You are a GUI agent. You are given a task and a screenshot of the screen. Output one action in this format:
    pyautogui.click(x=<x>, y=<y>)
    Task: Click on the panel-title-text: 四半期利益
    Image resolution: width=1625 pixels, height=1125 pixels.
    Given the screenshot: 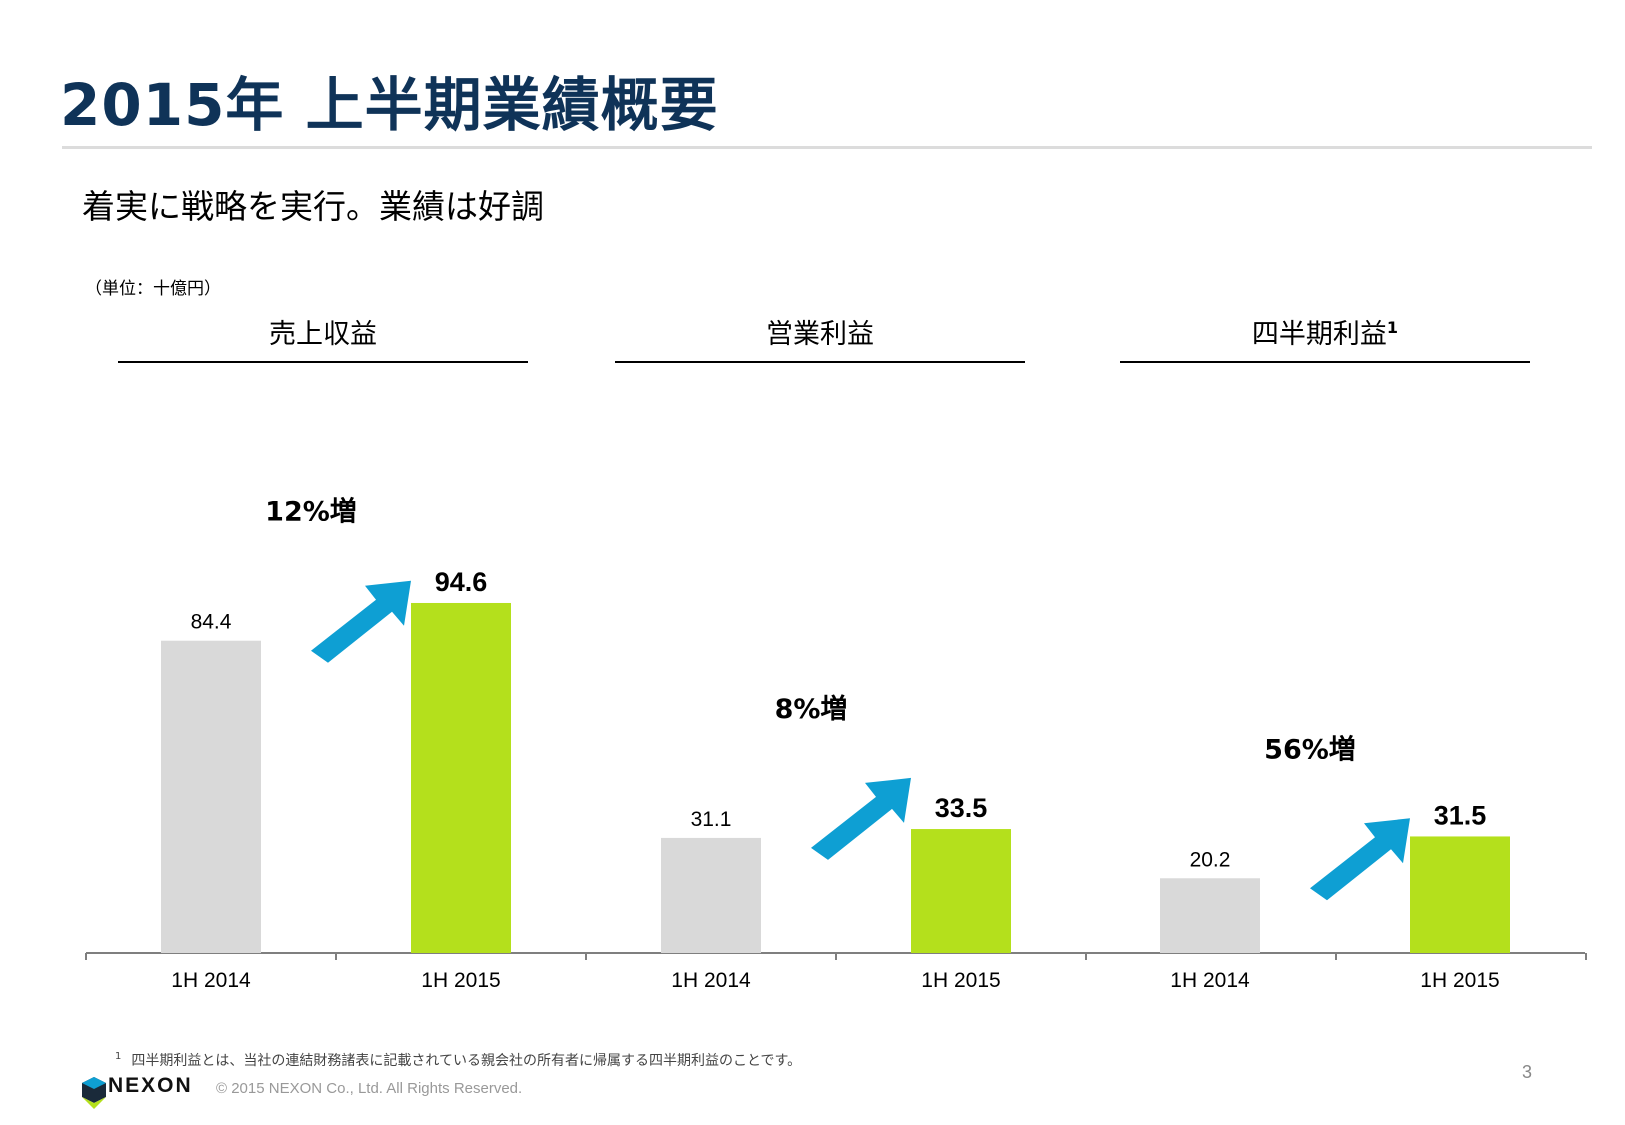 What is the action you would take?
    pyautogui.click(x=1319, y=334)
    